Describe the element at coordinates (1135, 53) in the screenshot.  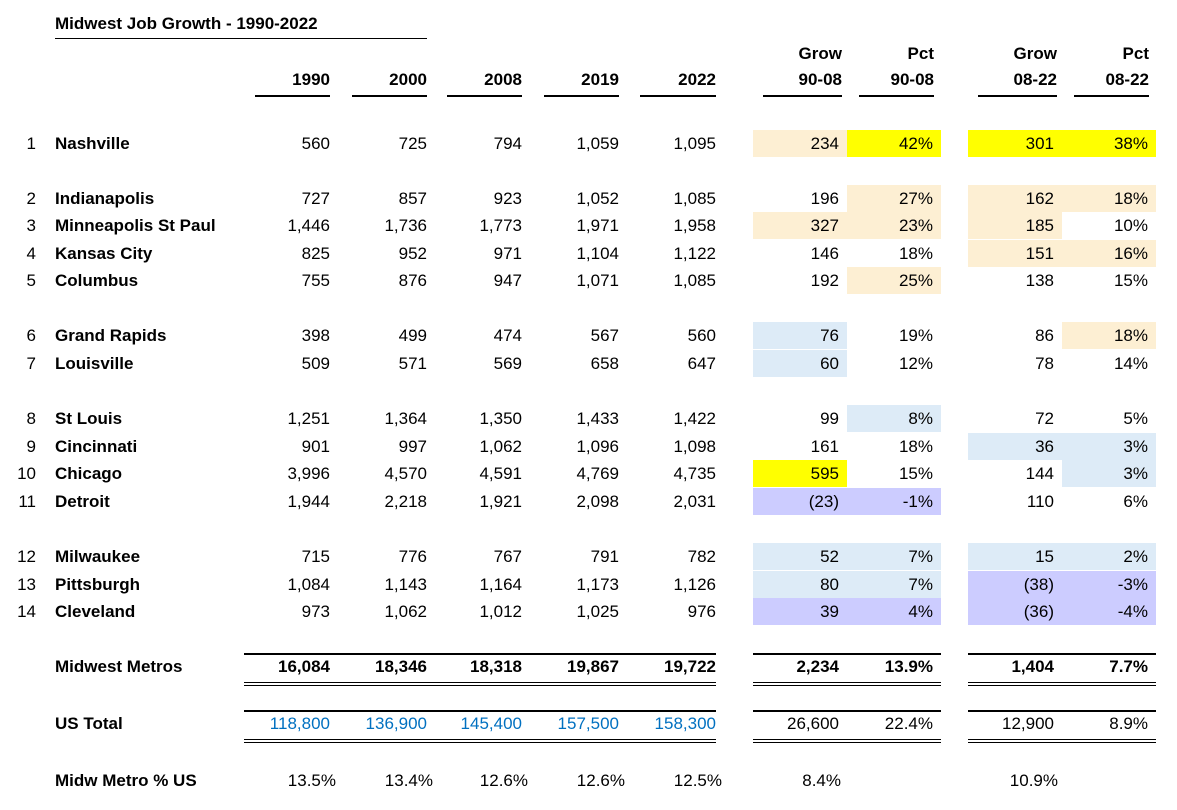
I see `column-header-pct-08-22-line1: Pct` at that location.